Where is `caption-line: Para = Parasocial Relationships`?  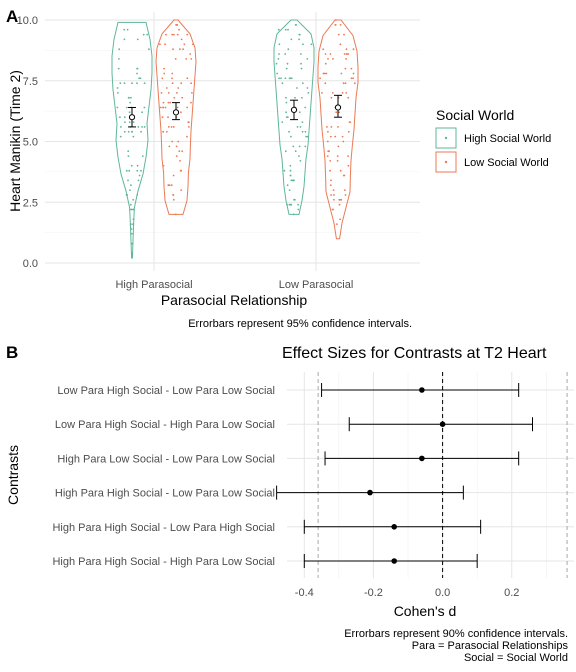 caption-line: Para = Parasocial Relationships is located at coordinates (490, 646).